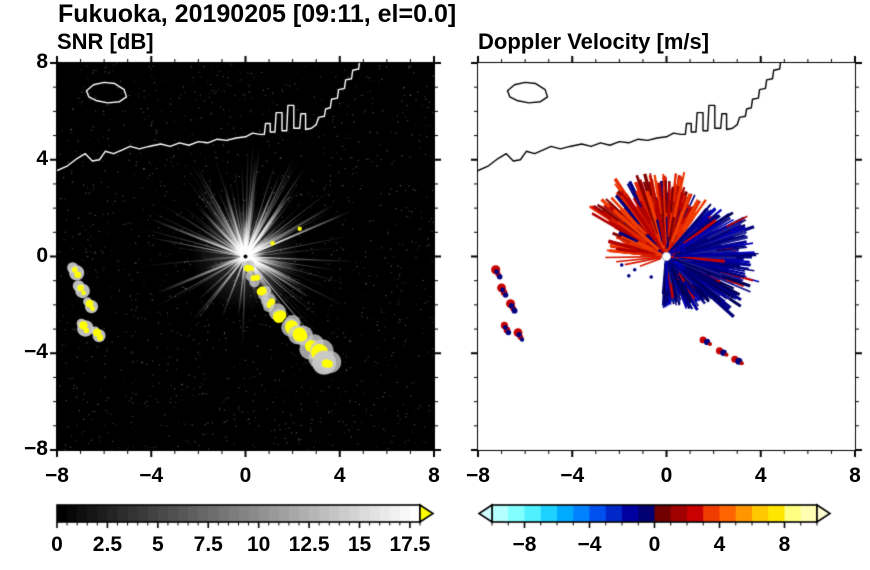 The width and height of the screenshot is (870, 570). I want to click on y-tick-label: −8, so click(36, 448).